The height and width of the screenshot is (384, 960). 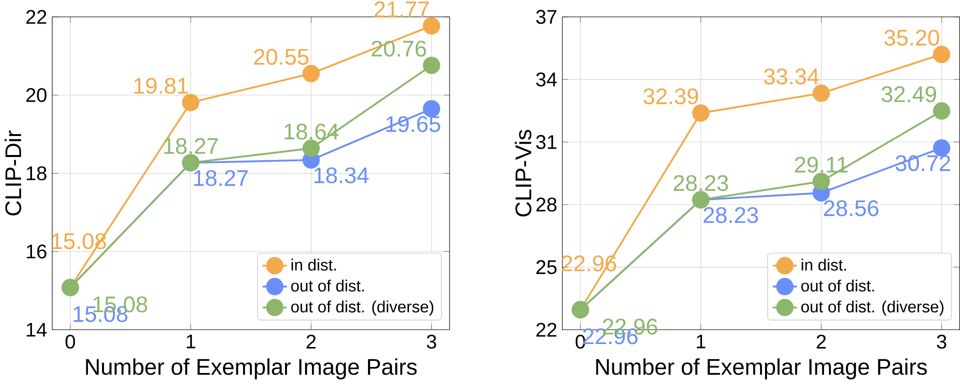 I want to click on y-tick-label: 34, so click(x=546, y=79).